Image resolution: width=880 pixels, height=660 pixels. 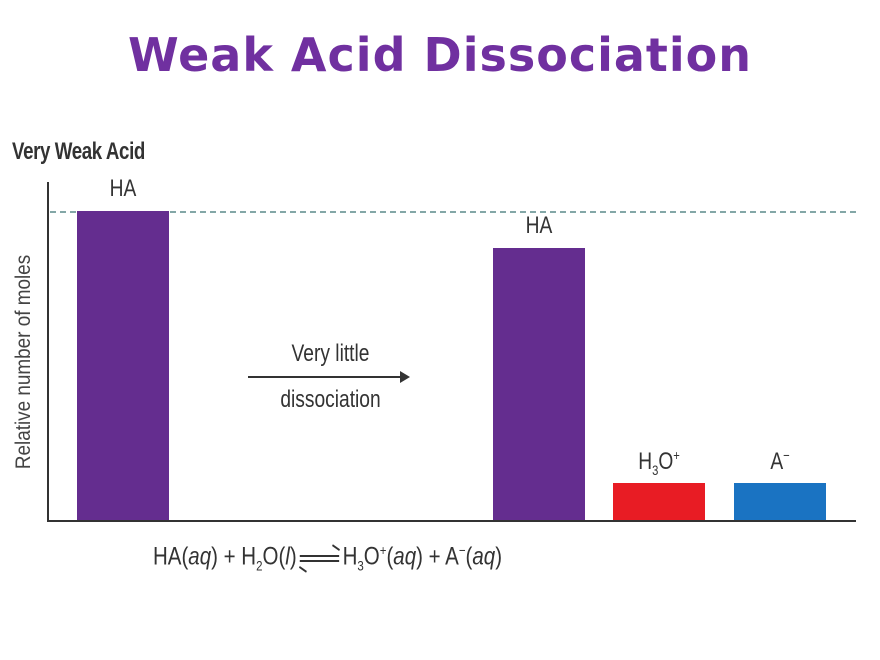 I want to click on dissociation-arrow: Very little dissociation, so click(x=330, y=380).